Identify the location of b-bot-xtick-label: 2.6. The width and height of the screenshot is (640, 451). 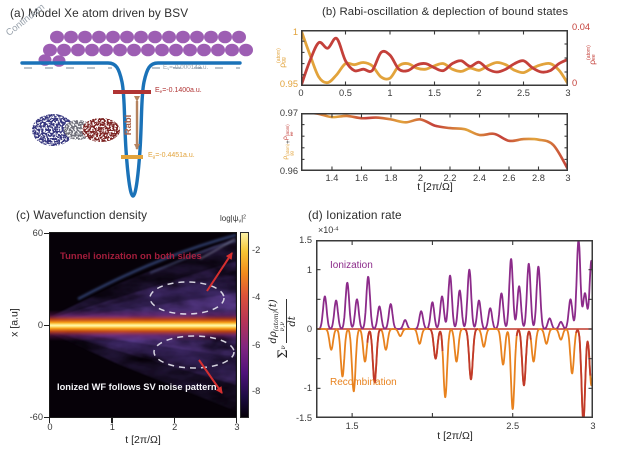
(509, 178).